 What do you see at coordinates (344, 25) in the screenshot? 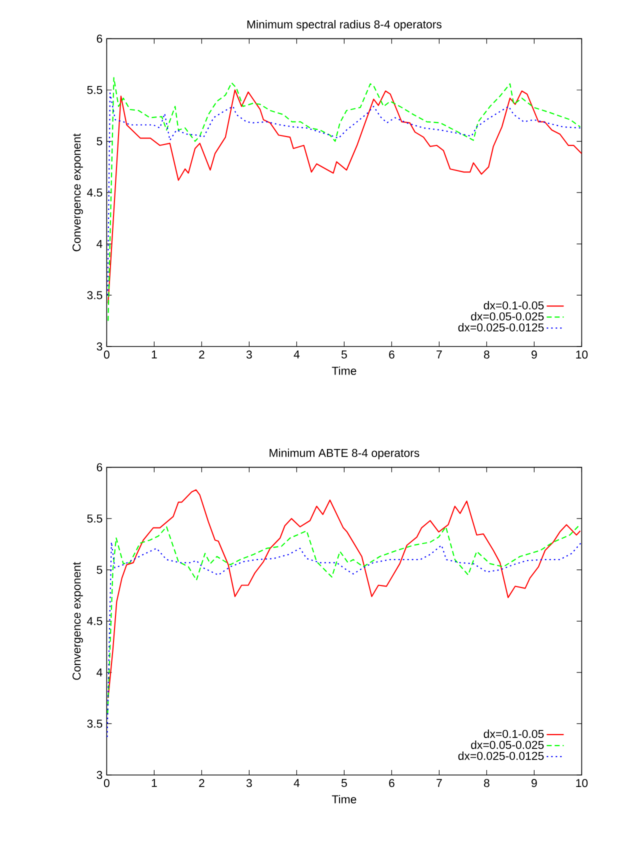
I see `chart-title: Minimum spectral radius 8-4 operators` at bounding box center [344, 25].